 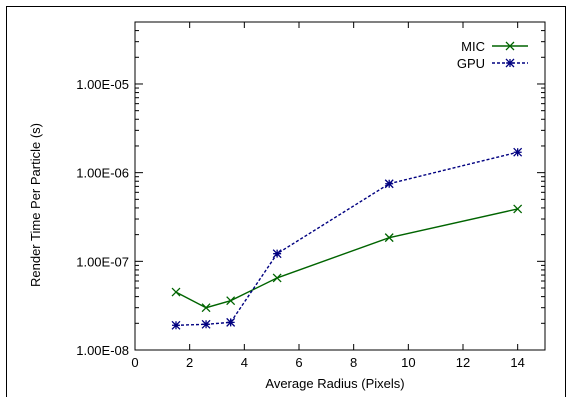 What do you see at coordinates (102, 173) in the screenshot?
I see `y-tick-label: 1.00E-06` at bounding box center [102, 173].